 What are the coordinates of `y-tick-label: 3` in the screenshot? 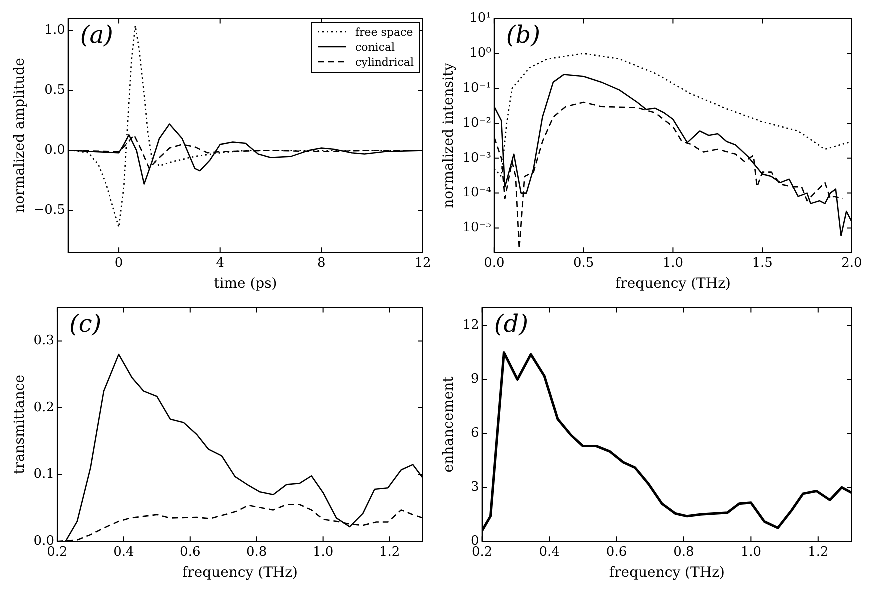 It's located at (475, 488).